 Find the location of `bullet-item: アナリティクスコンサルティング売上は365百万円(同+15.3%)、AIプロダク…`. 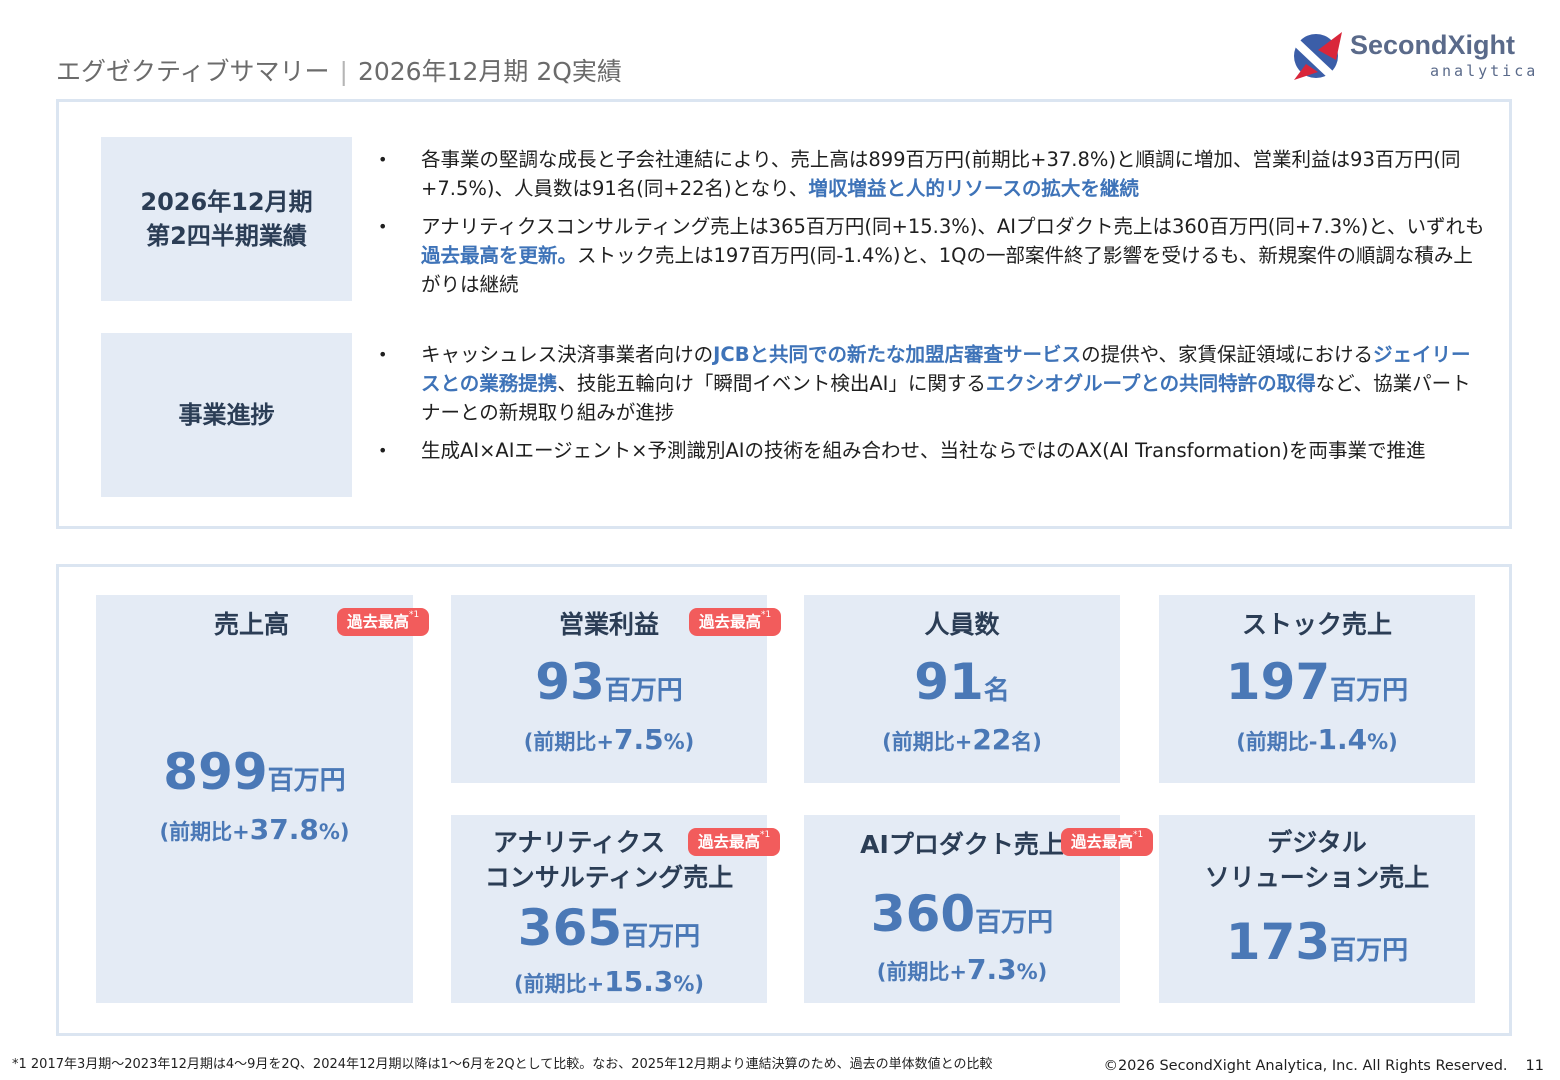

bullet-item: アナリティクスコンサルティング売上は365百万円(同+15.3%)、AIプロダク… is located at coordinates (933, 255).